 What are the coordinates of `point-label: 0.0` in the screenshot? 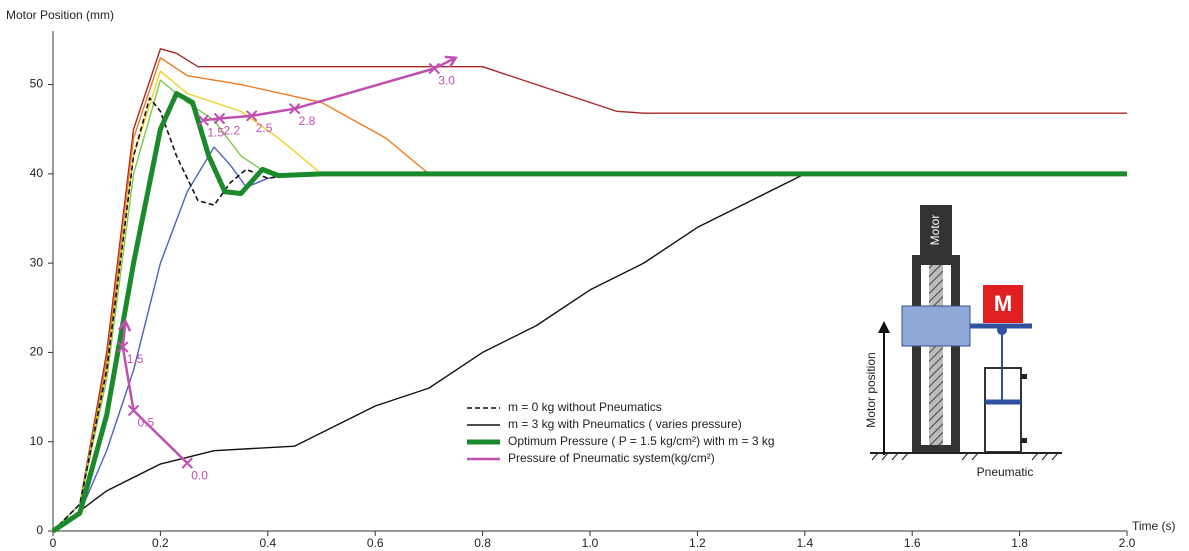 It's located at (199, 475).